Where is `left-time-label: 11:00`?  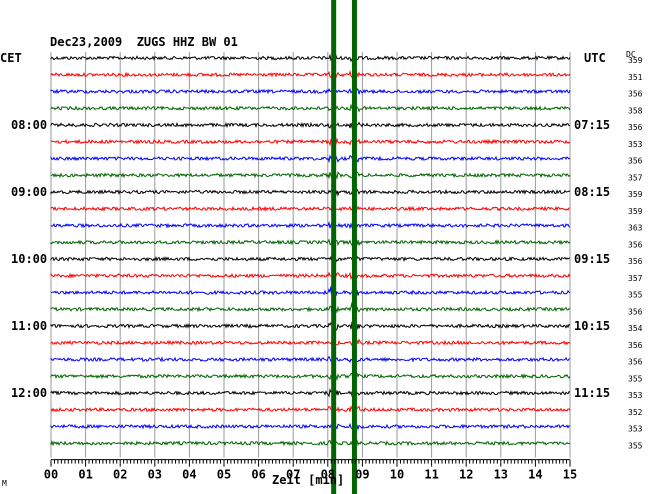 left-time-label: 11:00 is located at coordinates (29, 326).